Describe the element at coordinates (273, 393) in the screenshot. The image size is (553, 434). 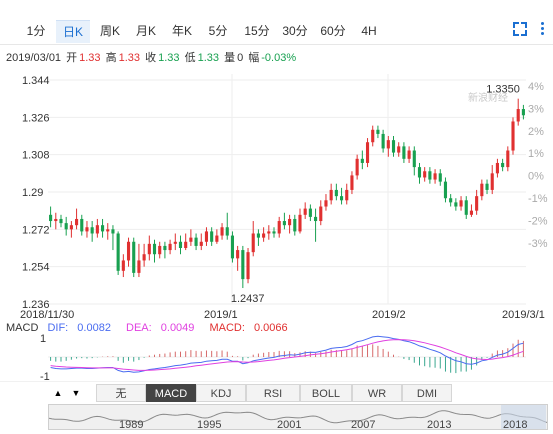
I see `indicator-rsi: RSI` at that location.